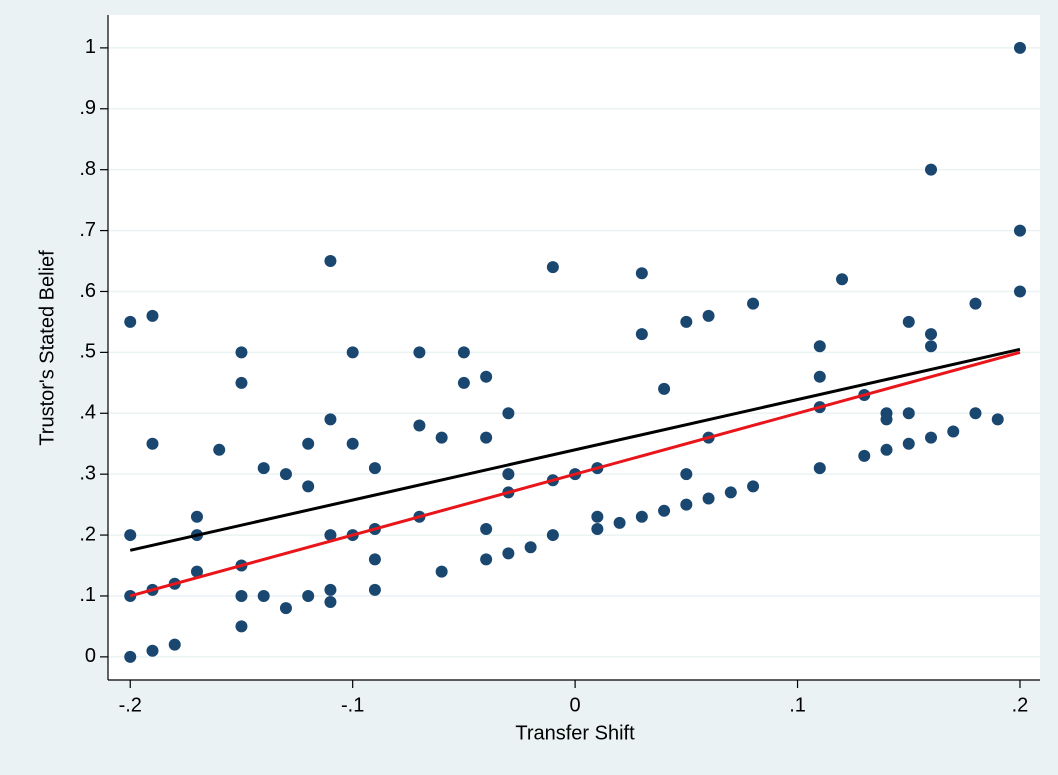 The image size is (1058, 775). Describe the element at coordinates (352, 705) in the screenshot. I see `x-tick-label: -.1` at that location.